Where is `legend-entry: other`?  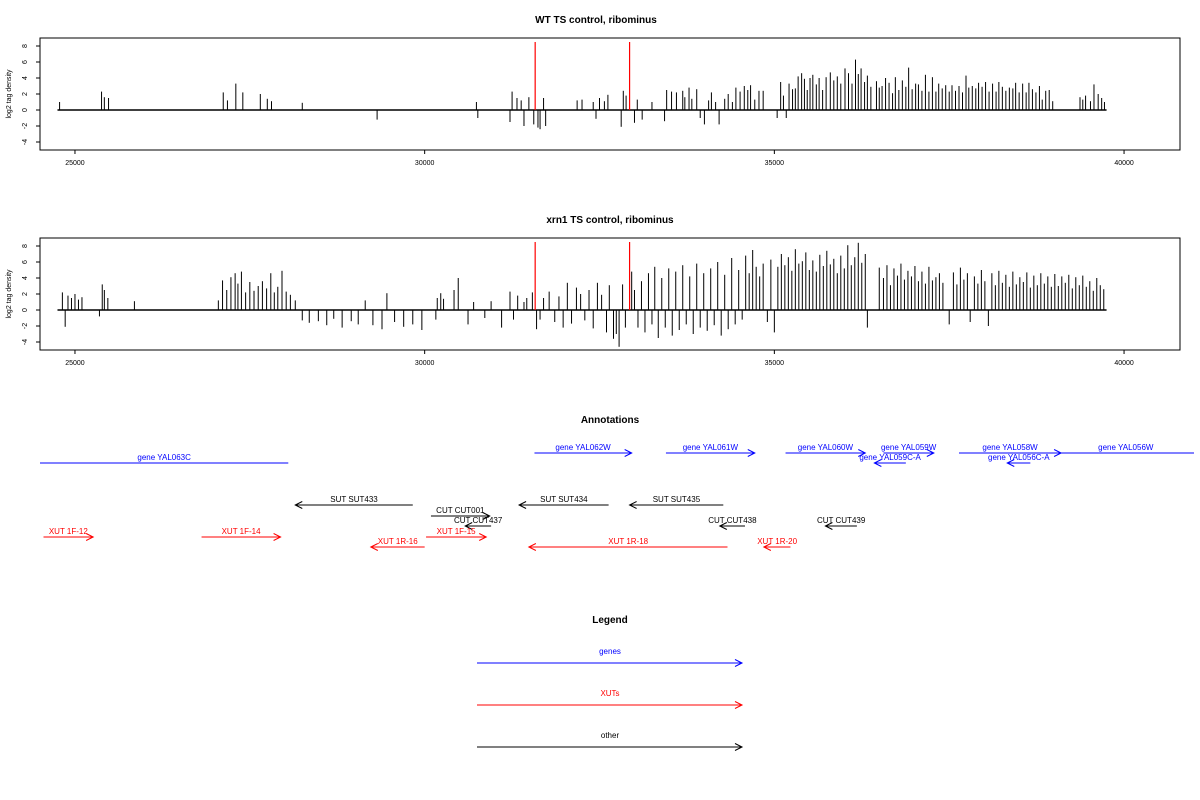
legend-entry: other is located at coordinates (610, 741).